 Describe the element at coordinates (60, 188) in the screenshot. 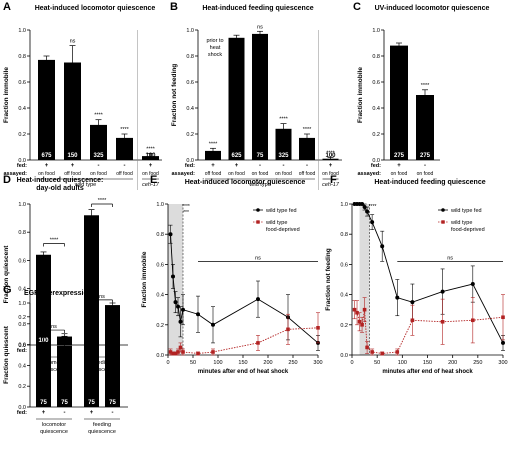

I see `chart-subtitle: day-old adults` at that location.